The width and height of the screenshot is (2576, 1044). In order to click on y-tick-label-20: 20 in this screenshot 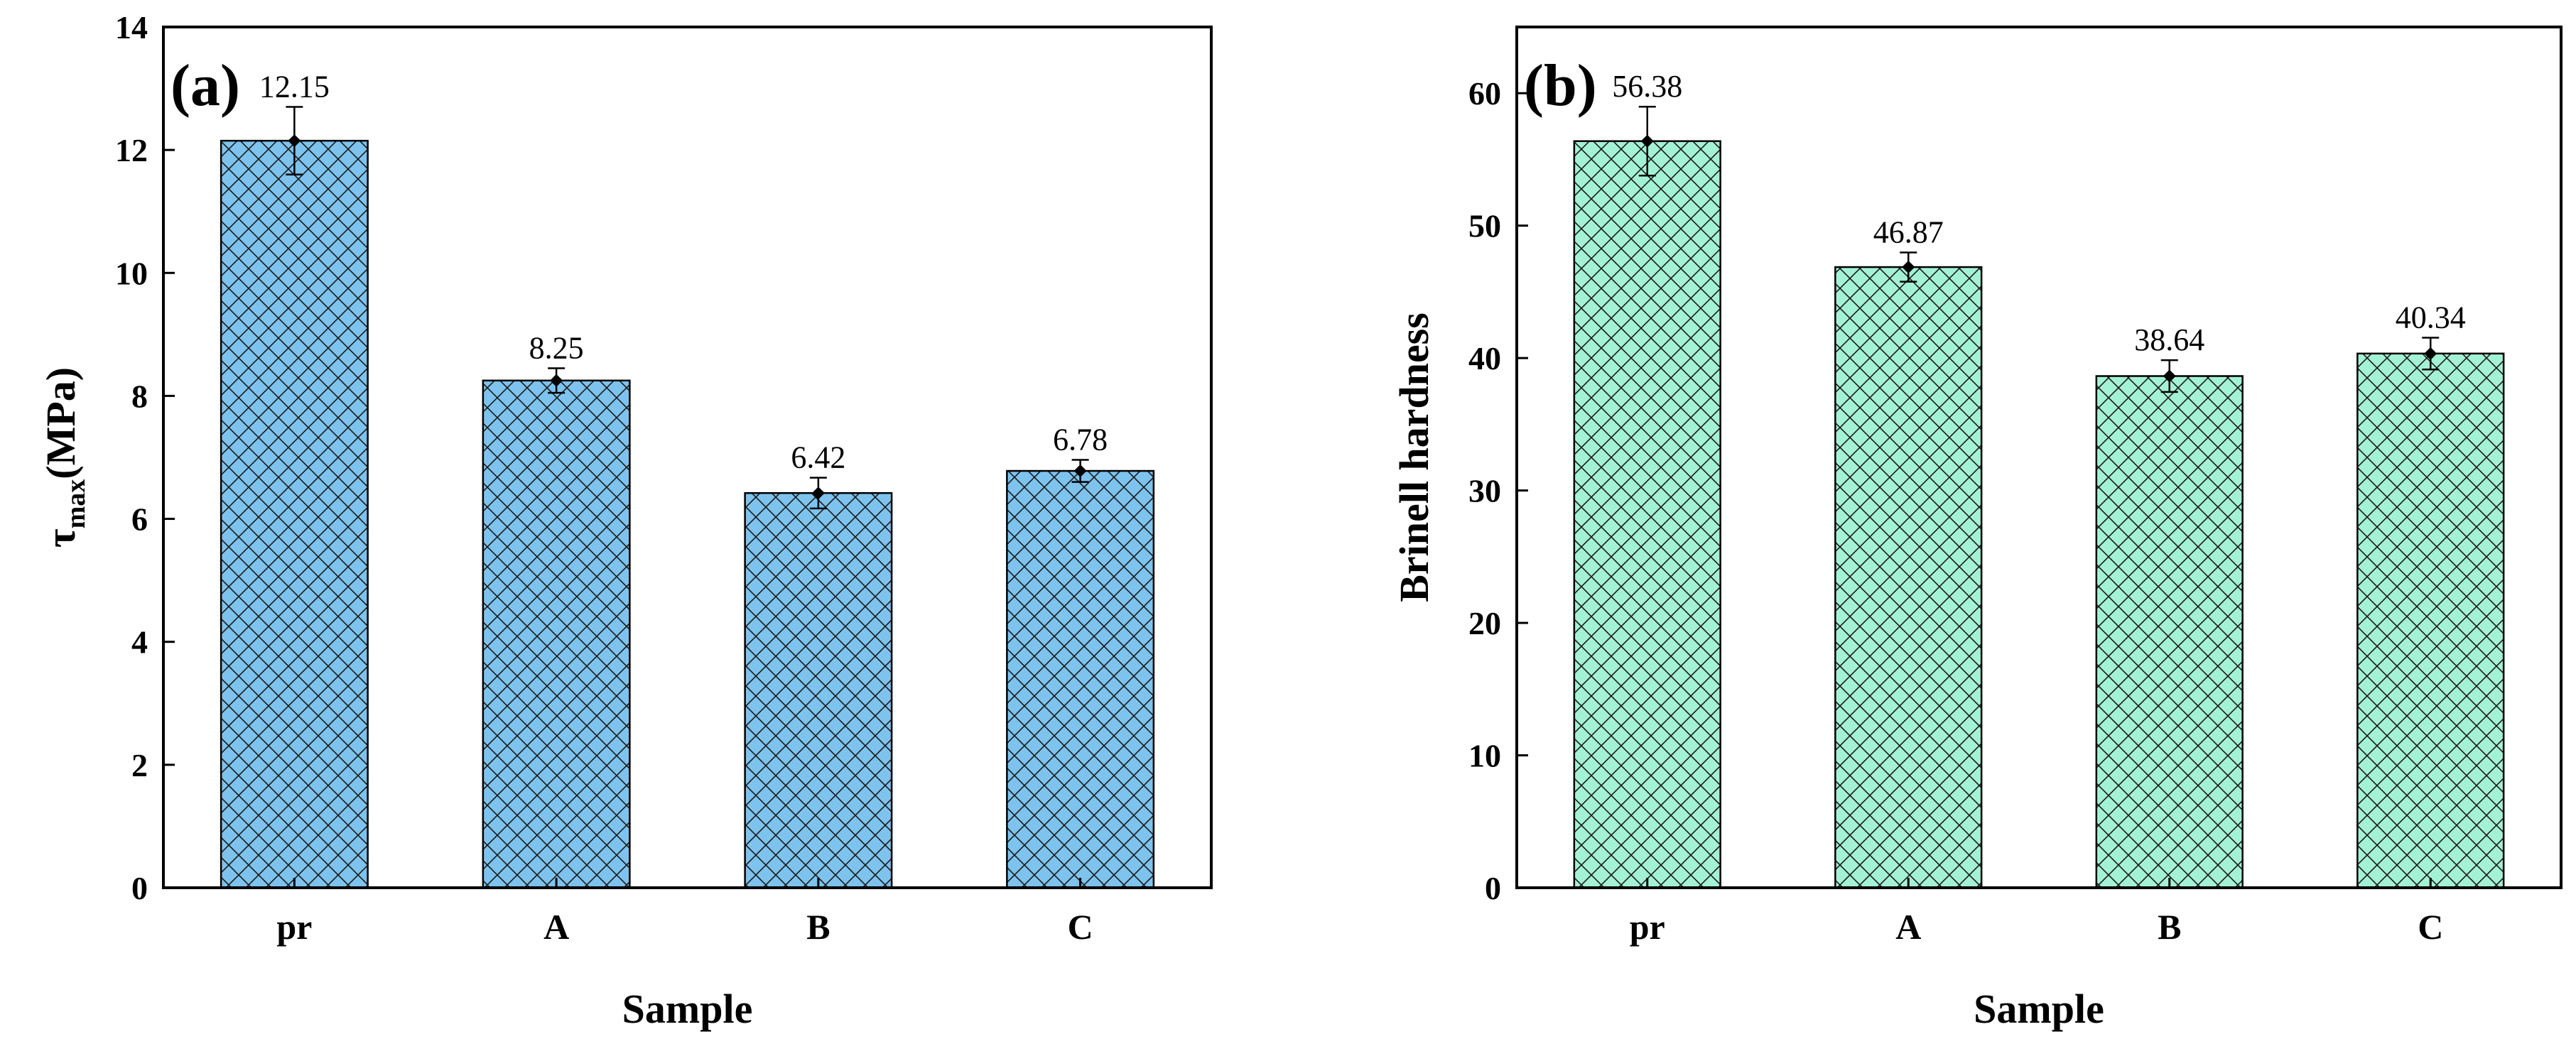, I will do `click(1484, 623)`.